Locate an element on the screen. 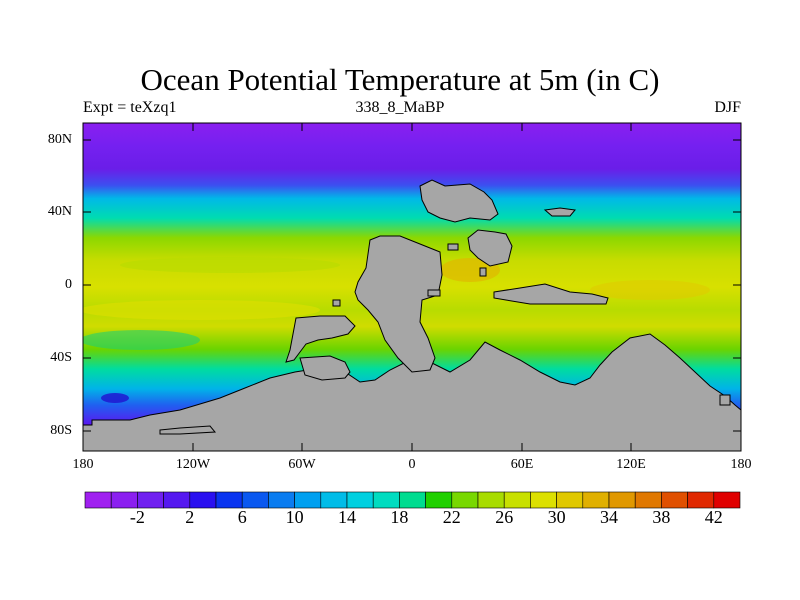 This screenshot has height=600, width=800. colorbar-label: 26 is located at coordinates (504, 517).